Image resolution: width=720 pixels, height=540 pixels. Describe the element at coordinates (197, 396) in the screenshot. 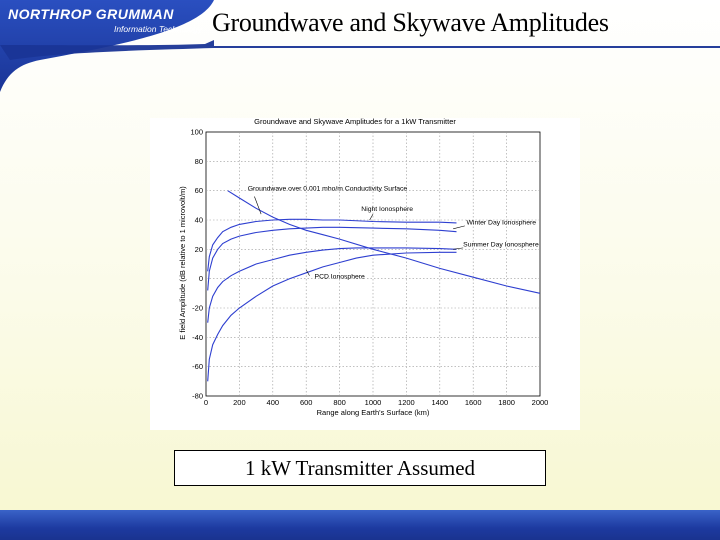

I see `y-tick-label: -80` at that location.